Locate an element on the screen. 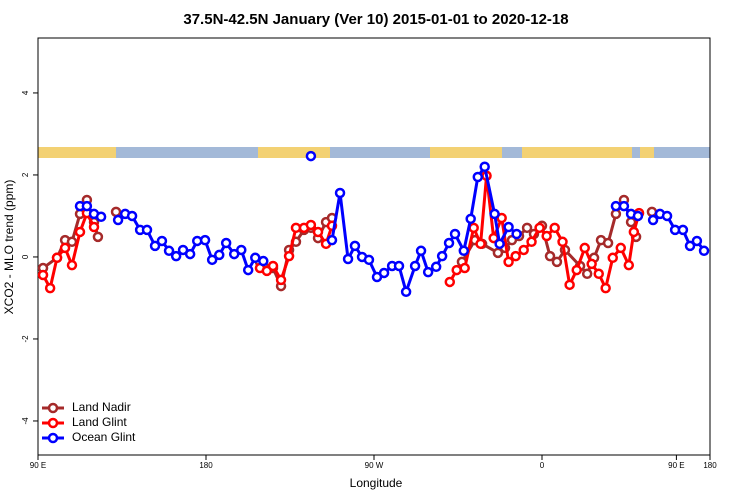 Image resolution: width=750 pixels, height=500 pixels. legend-label: Land Glint is located at coordinates (99, 422).